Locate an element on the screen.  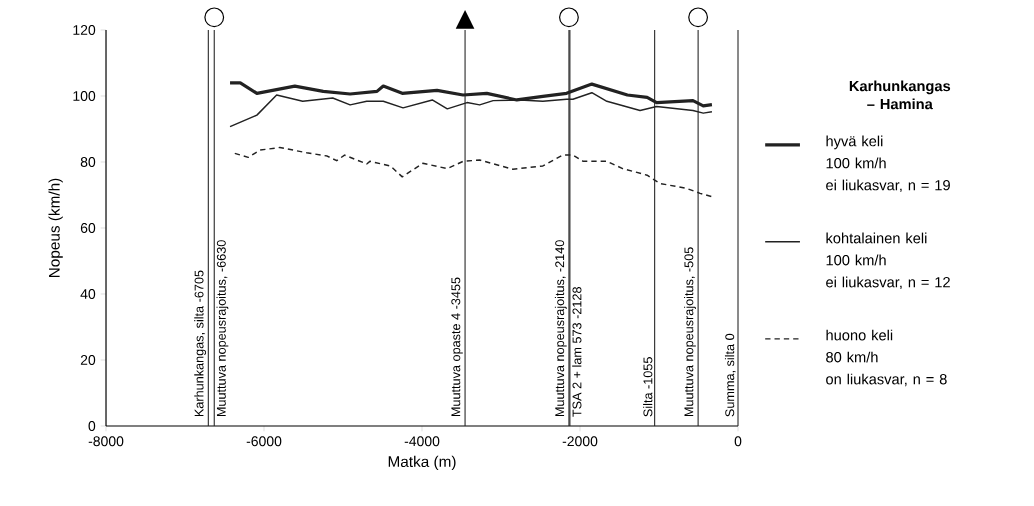
y-tick-label: 20 is located at coordinates (88, 360).